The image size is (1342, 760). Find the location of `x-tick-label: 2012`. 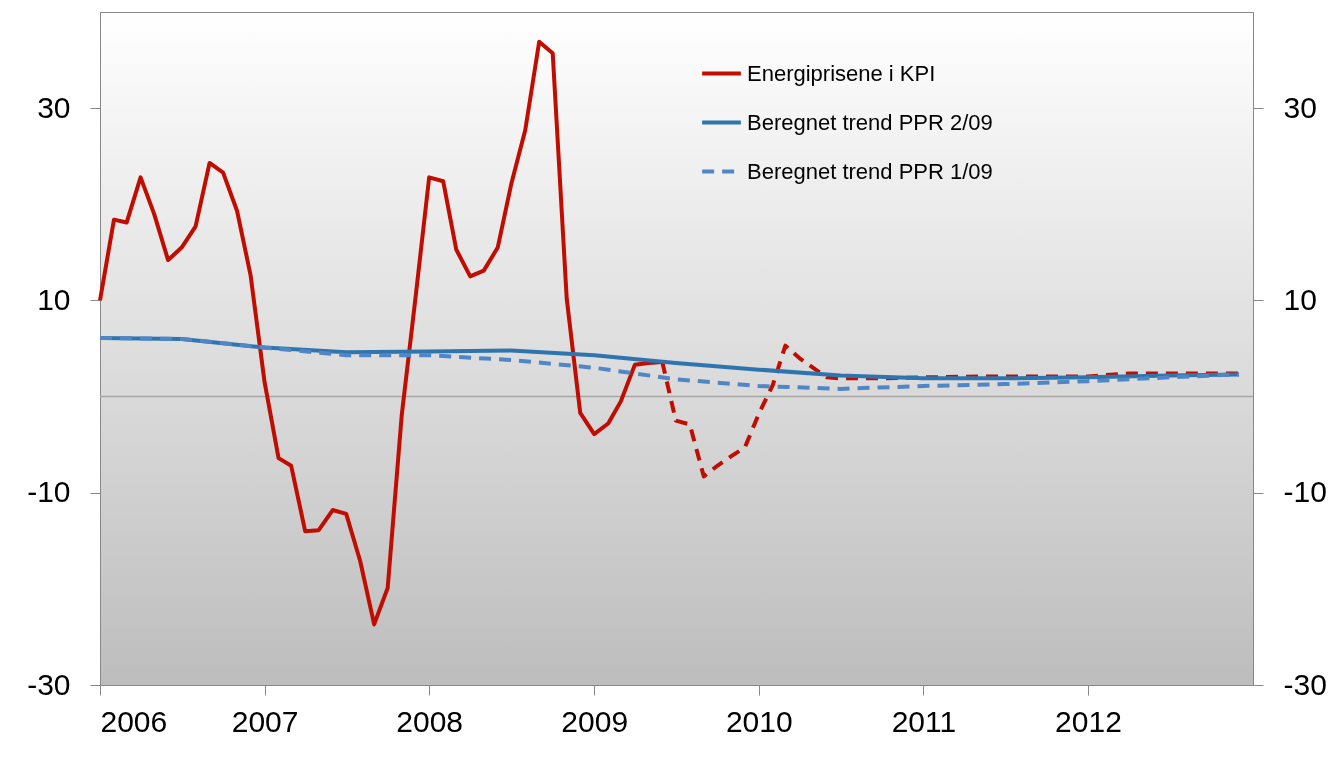

x-tick-label: 2012 is located at coordinates (1088, 721).